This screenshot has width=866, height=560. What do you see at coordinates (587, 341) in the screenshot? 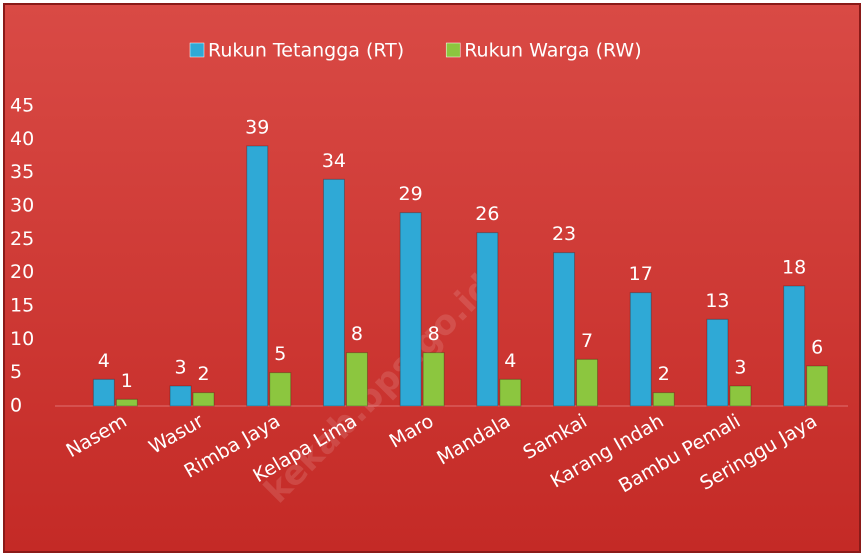
I see `data-label: 7` at bounding box center [587, 341].